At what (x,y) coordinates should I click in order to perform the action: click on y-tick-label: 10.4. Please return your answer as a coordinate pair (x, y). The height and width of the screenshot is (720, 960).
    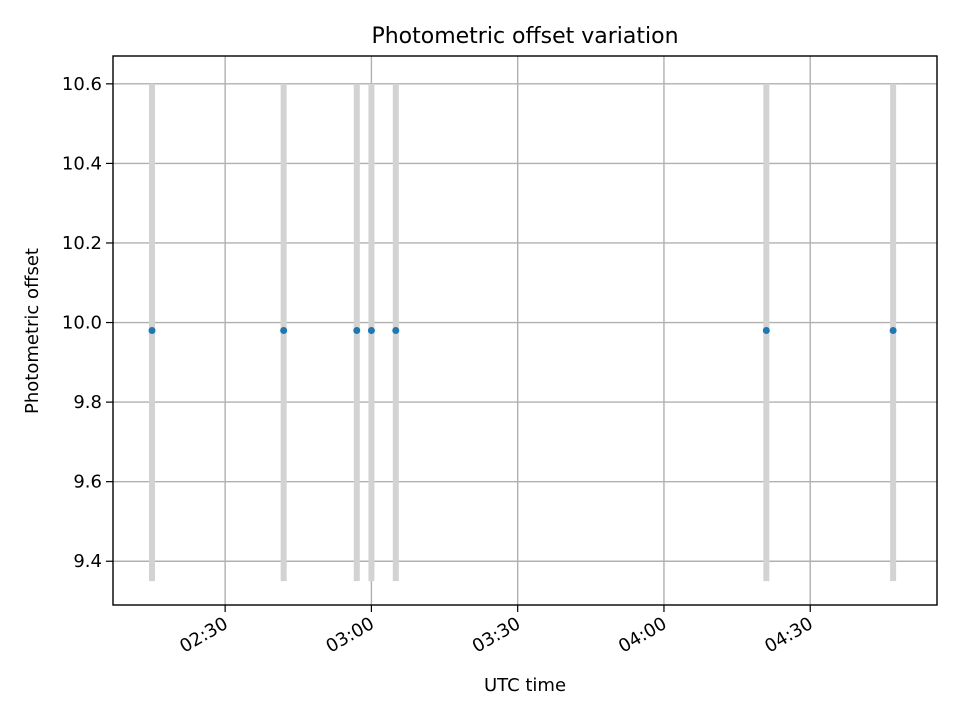
    Looking at the image, I should click on (82, 163).